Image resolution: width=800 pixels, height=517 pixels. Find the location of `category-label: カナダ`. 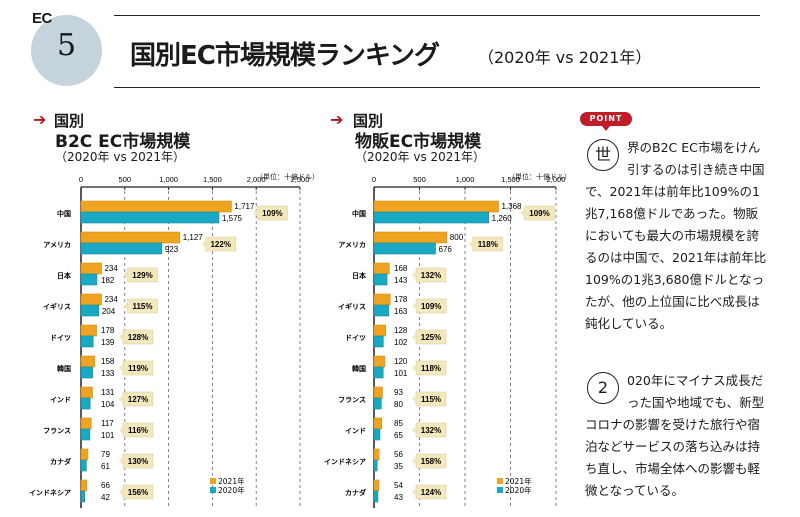

category-label: カナダ is located at coordinates (355, 492).